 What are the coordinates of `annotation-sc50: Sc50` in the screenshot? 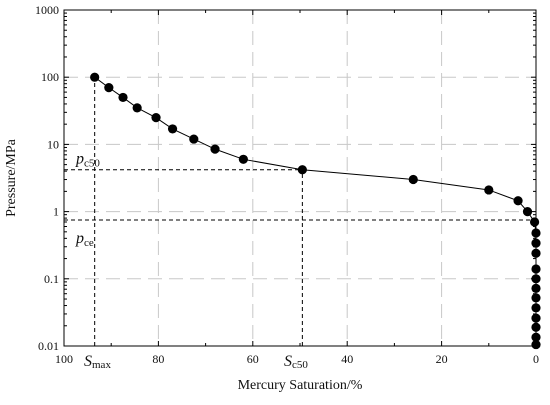 It's located at (296, 362).